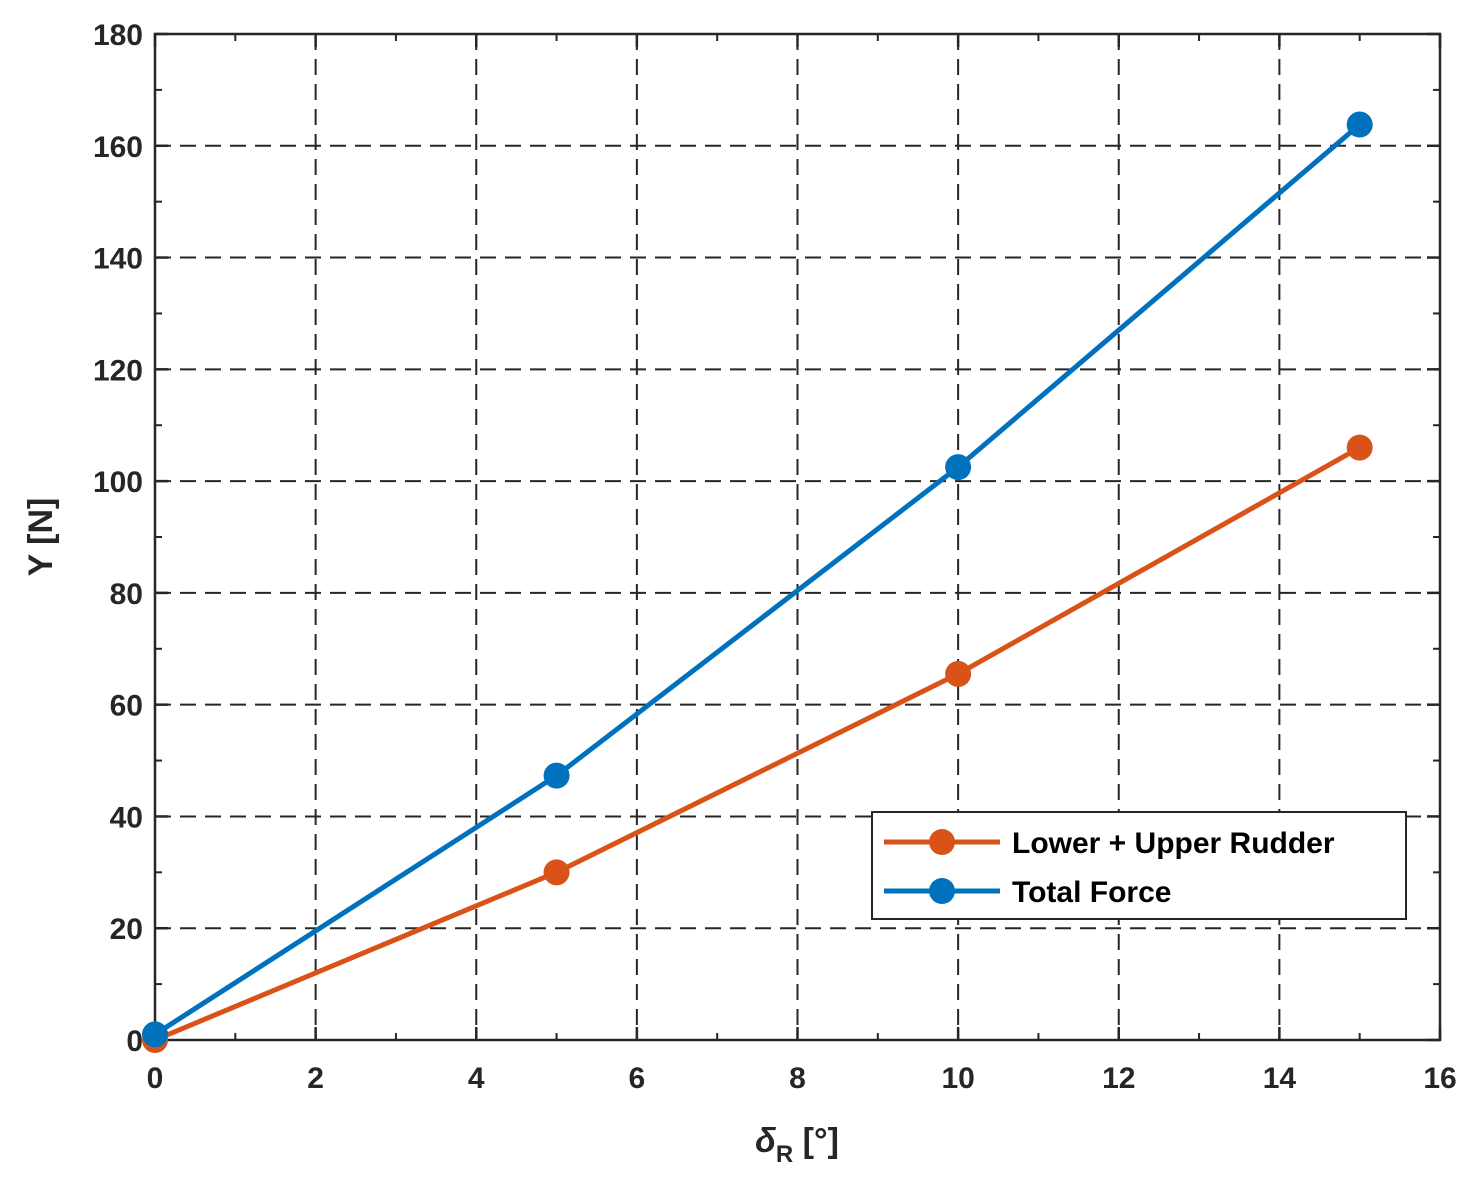 This screenshot has height=1198, width=1475. What do you see at coordinates (957, 1078) in the screenshot?
I see `x-tick-label: 10` at bounding box center [957, 1078].